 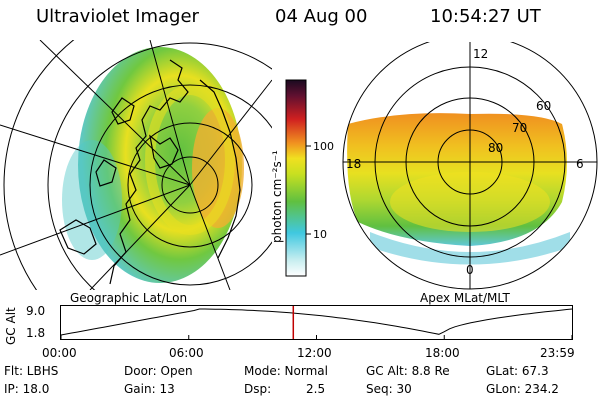 I want to click on altitude-xtick-0000: 00:00, so click(x=59, y=353).